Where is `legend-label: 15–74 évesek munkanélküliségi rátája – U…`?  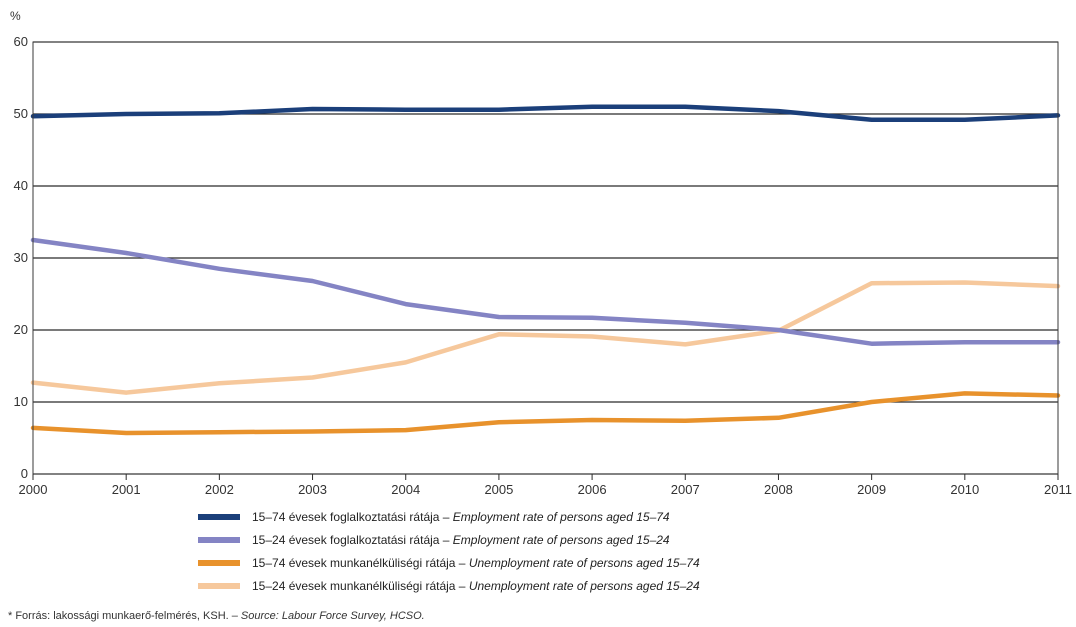 legend-label: 15–74 évesek munkanélküliségi rátája – U… is located at coordinates (476, 563).